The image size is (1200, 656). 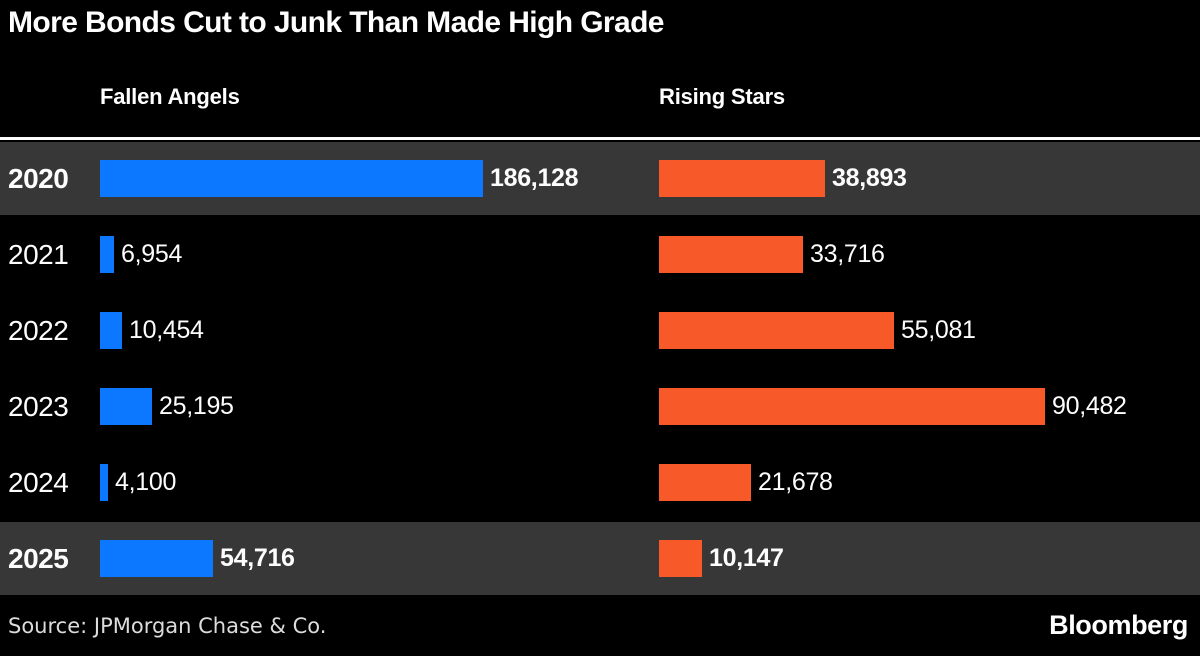 What do you see at coordinates (152, 254) in the screenshot?
I see `bar-value-label: 6,954` at bounding box center [152, 254].